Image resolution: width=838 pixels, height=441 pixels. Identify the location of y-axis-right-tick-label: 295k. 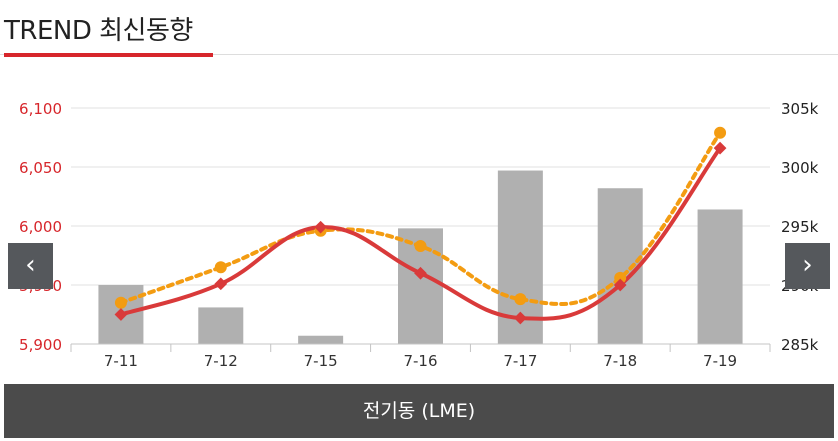
(800, 227).